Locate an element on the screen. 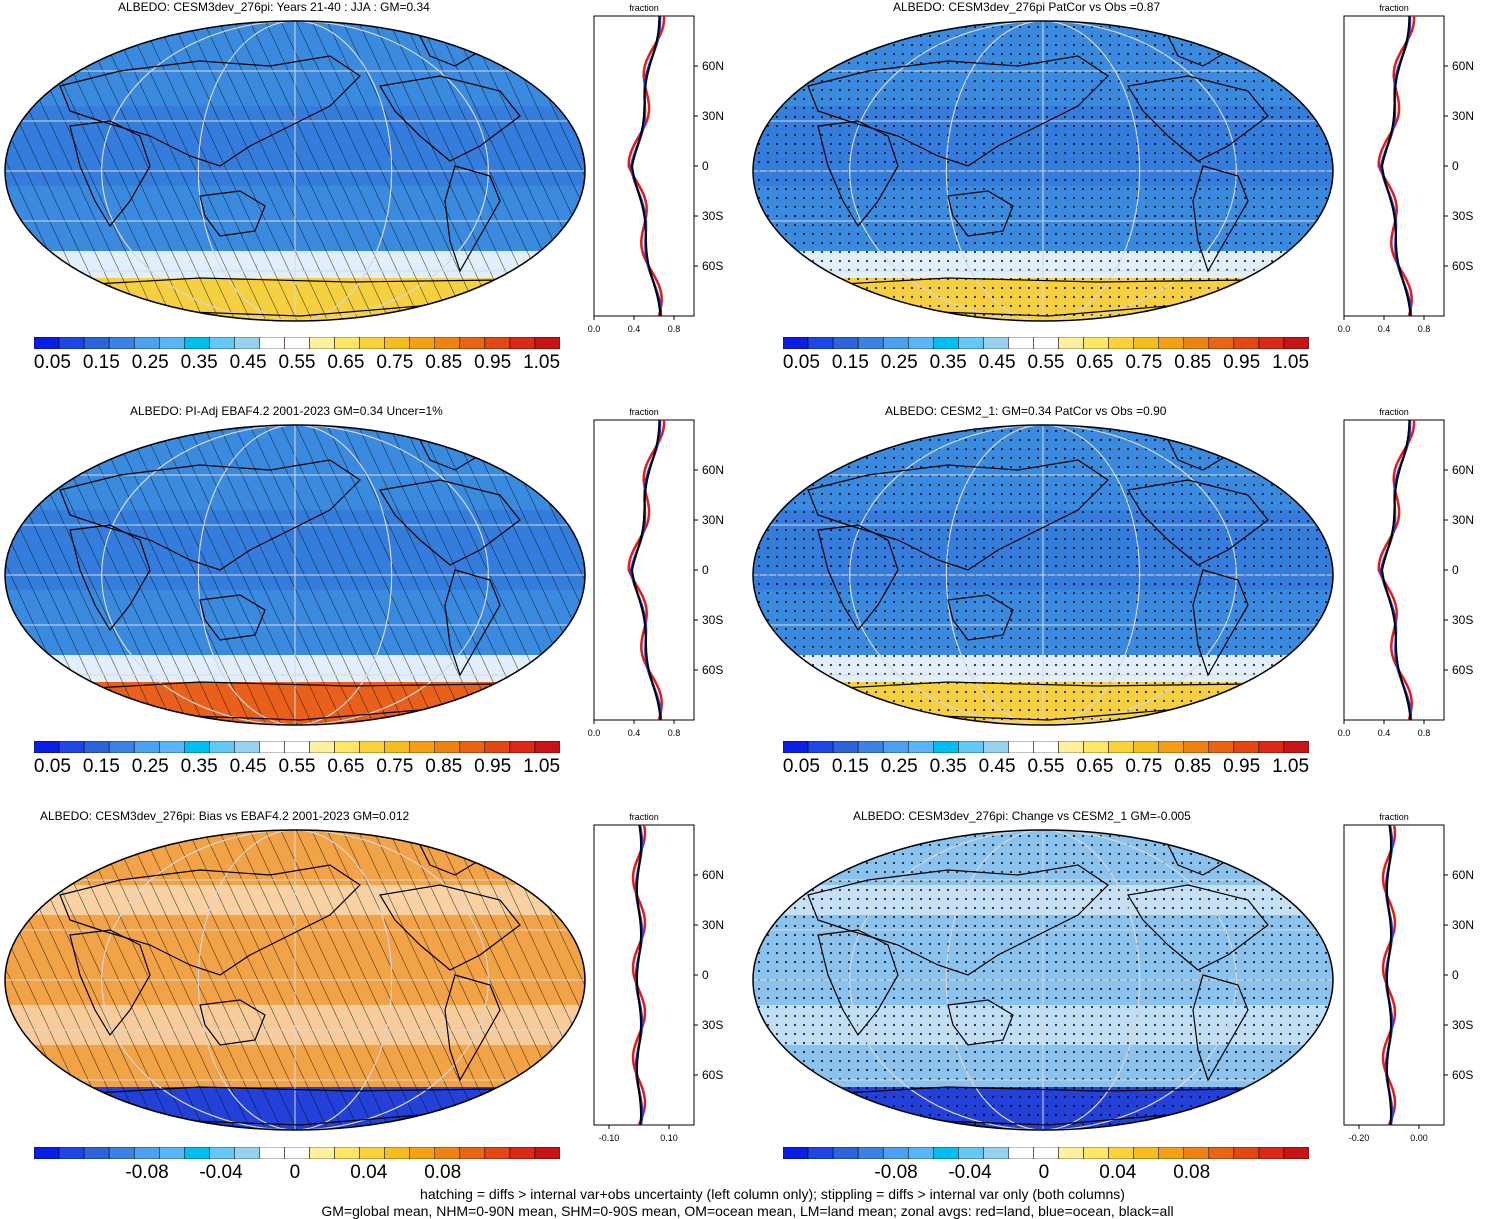 The image size is (1485, 1219). colorbar-label: 0 is located at coordinates (1044, 1172).